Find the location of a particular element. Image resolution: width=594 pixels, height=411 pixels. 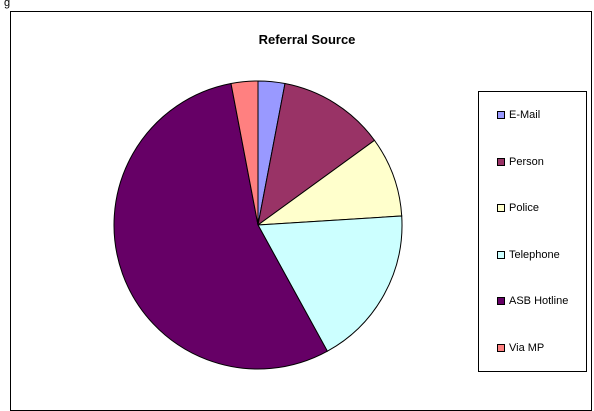

pie-slice-telephone is located at coordinates (330, 283).